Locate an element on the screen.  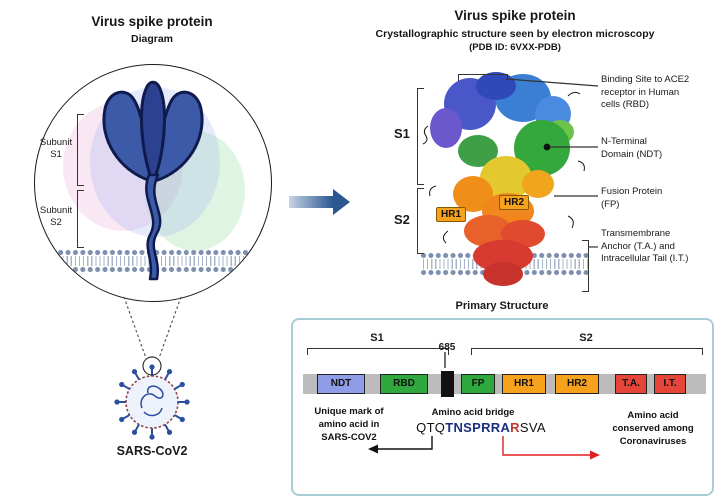
sequence-unique-motif: TNSPRRA is located at coordinates (478, 427).